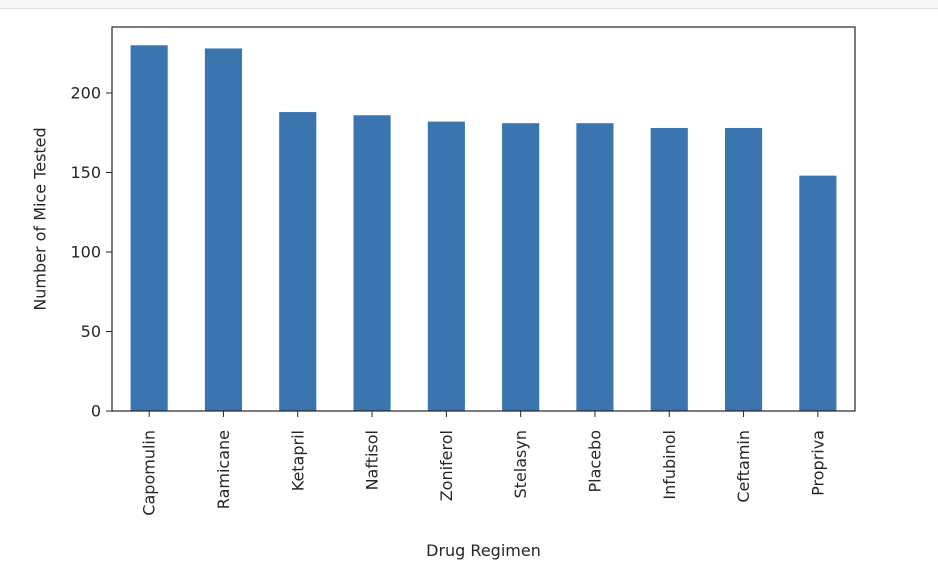 The height and width of the screenshot is (584, 938). Describe the element at coordinates (149, 473) in the screenshot. I see `x-tick-label: Capomulin` at that location.